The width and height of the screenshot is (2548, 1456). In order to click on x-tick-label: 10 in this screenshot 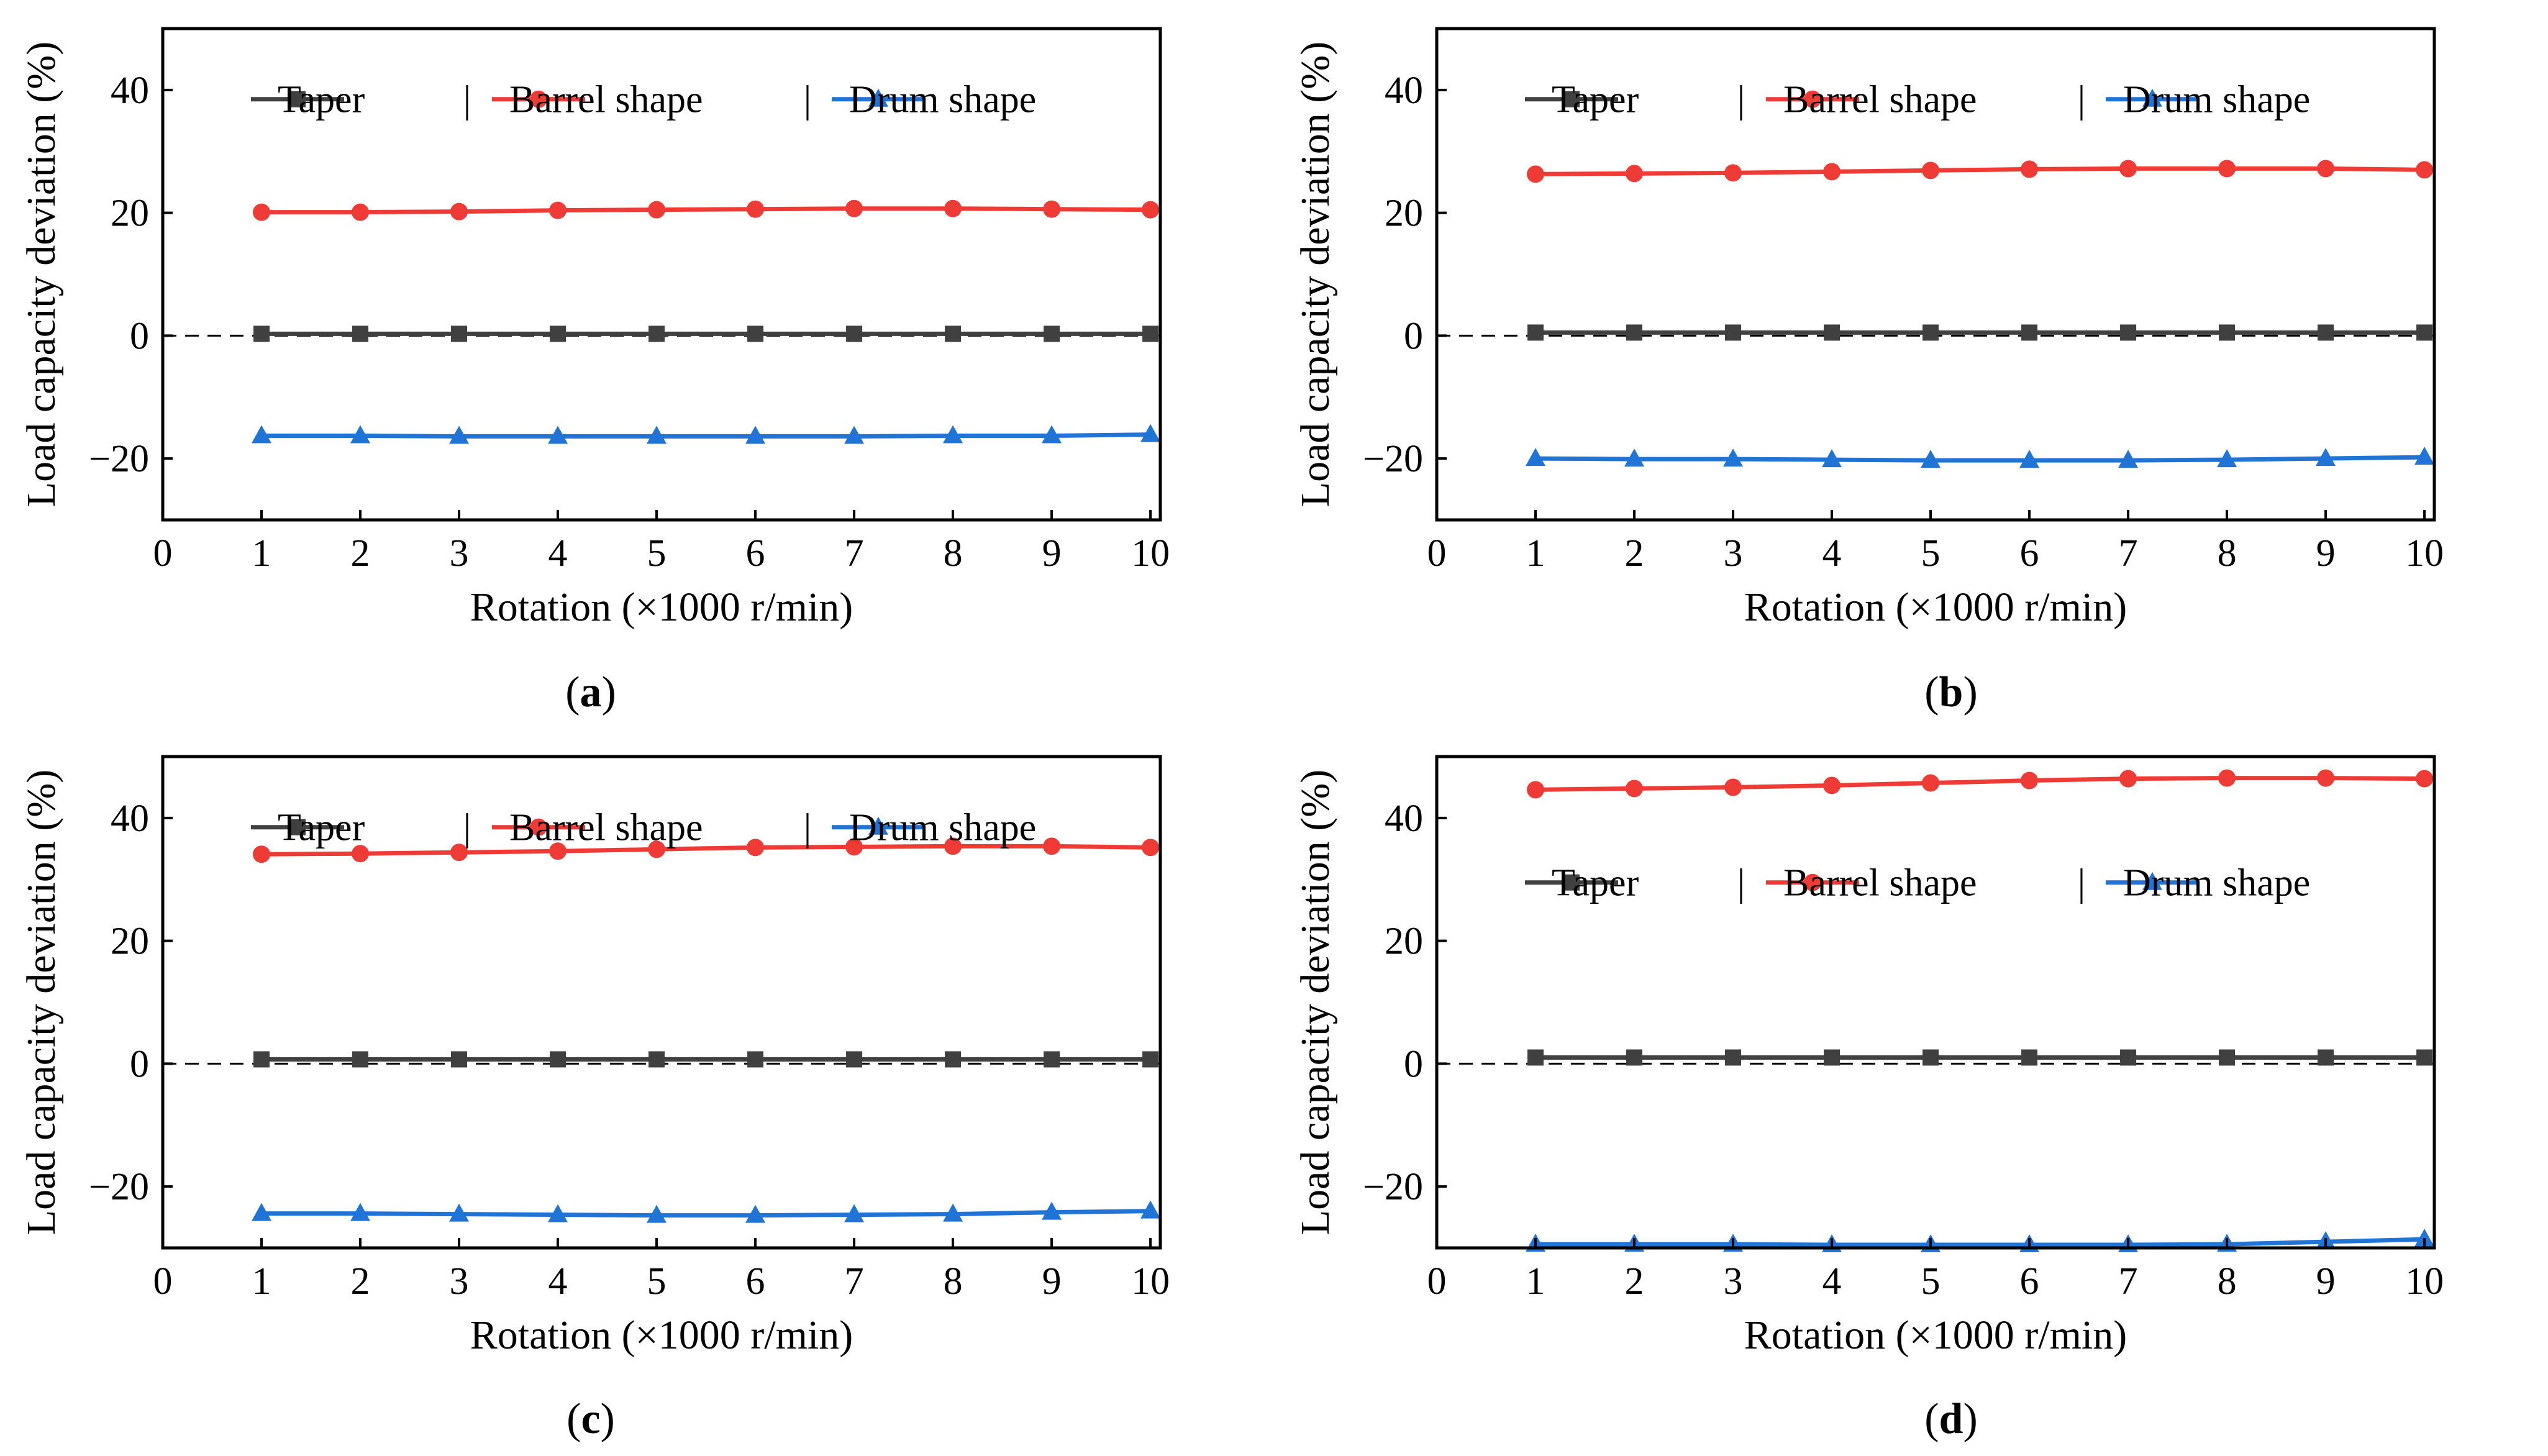, I will do `click(2424, 554)`.